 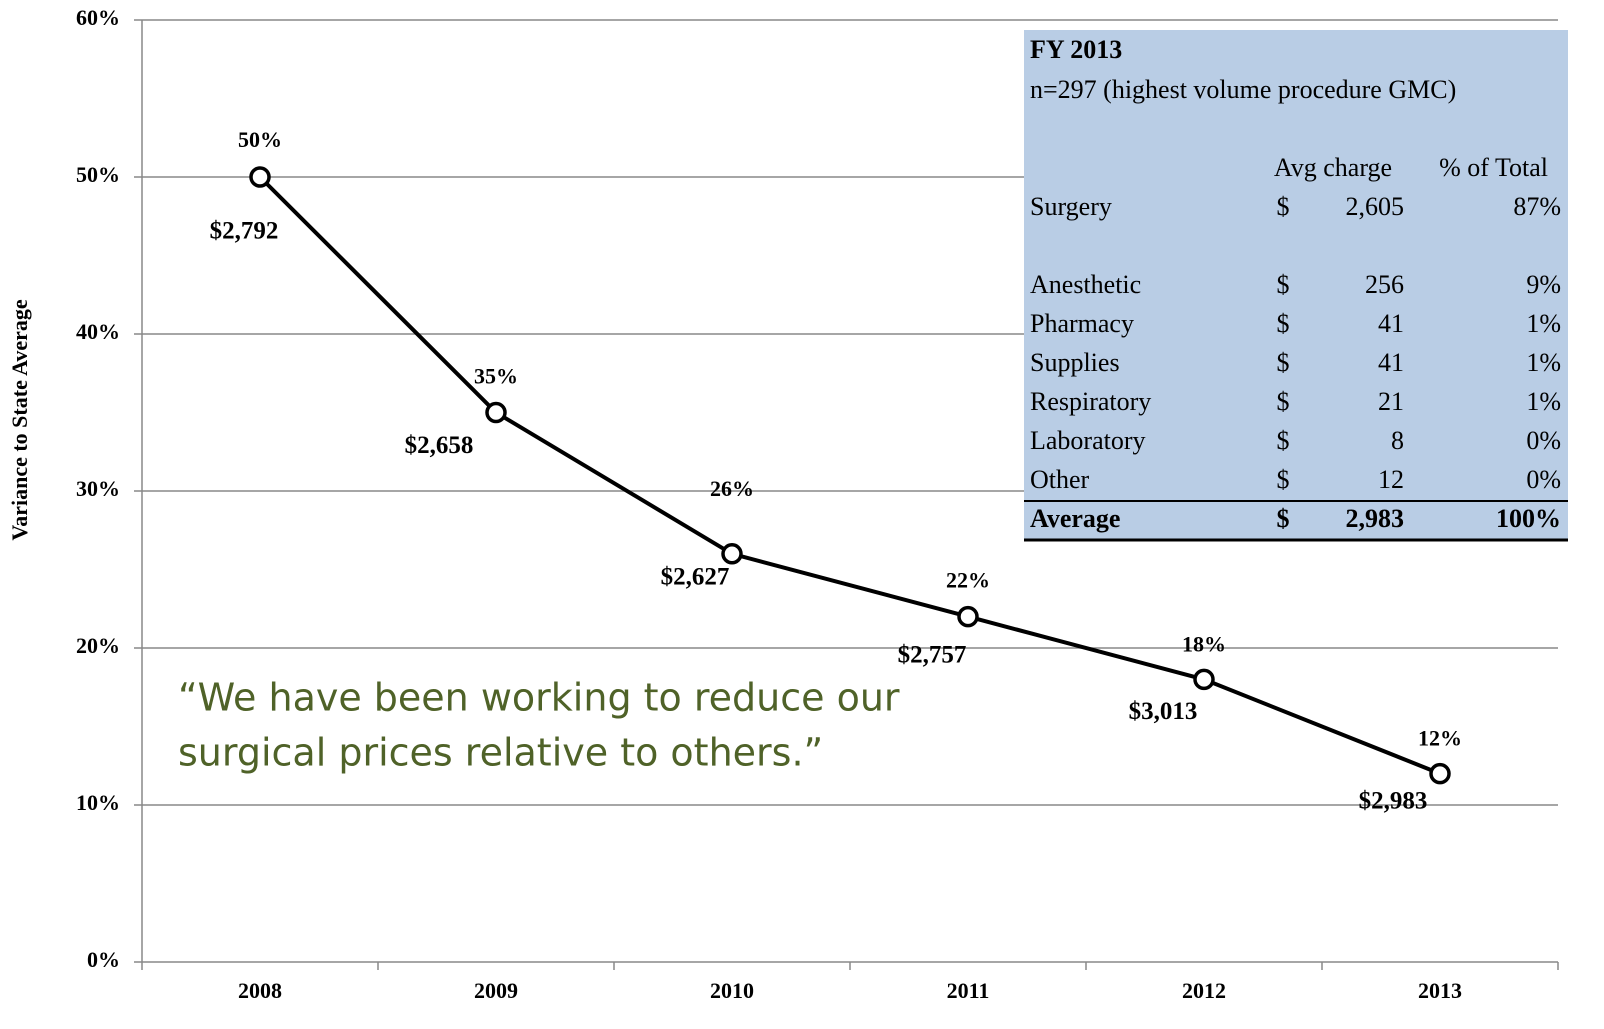 I want to click on y-tick-label: 50%, so click(x=98, y=174).